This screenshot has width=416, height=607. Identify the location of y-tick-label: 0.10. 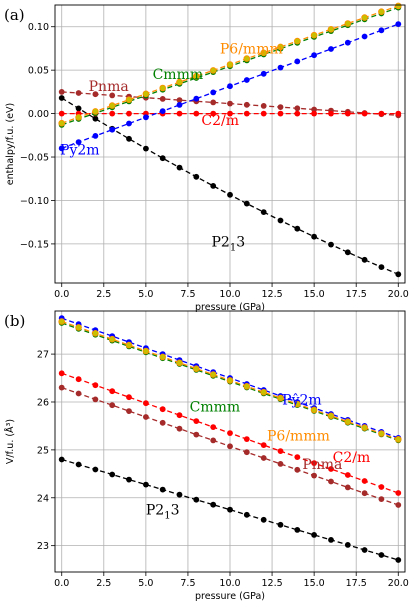
(38, 27).